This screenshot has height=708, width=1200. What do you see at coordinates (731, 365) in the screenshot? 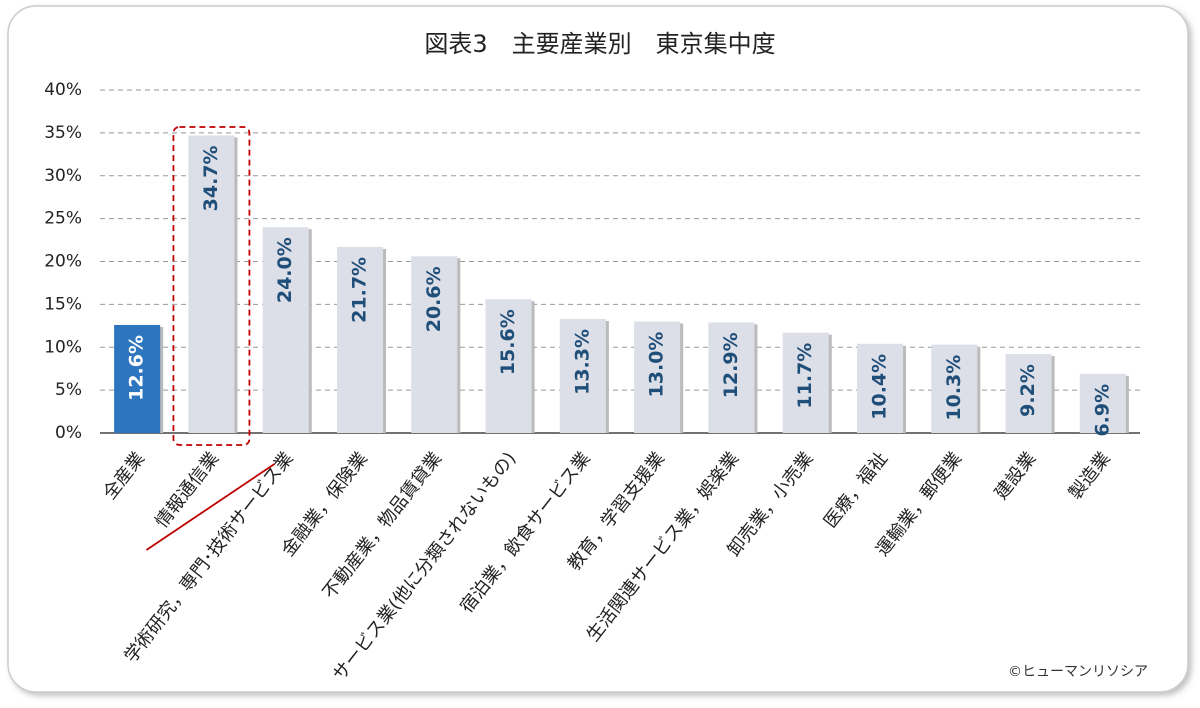
I see `value-label: 12.9%` at bounding box center [731, 365].